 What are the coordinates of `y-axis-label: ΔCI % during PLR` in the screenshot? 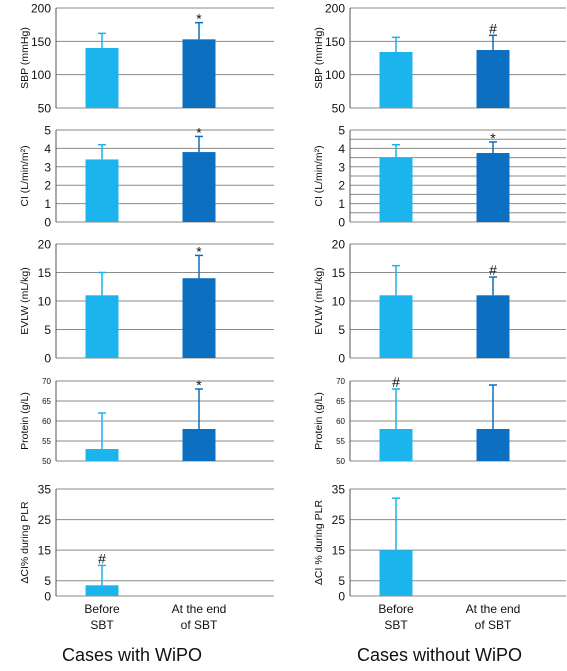 It's located at (319, 542).